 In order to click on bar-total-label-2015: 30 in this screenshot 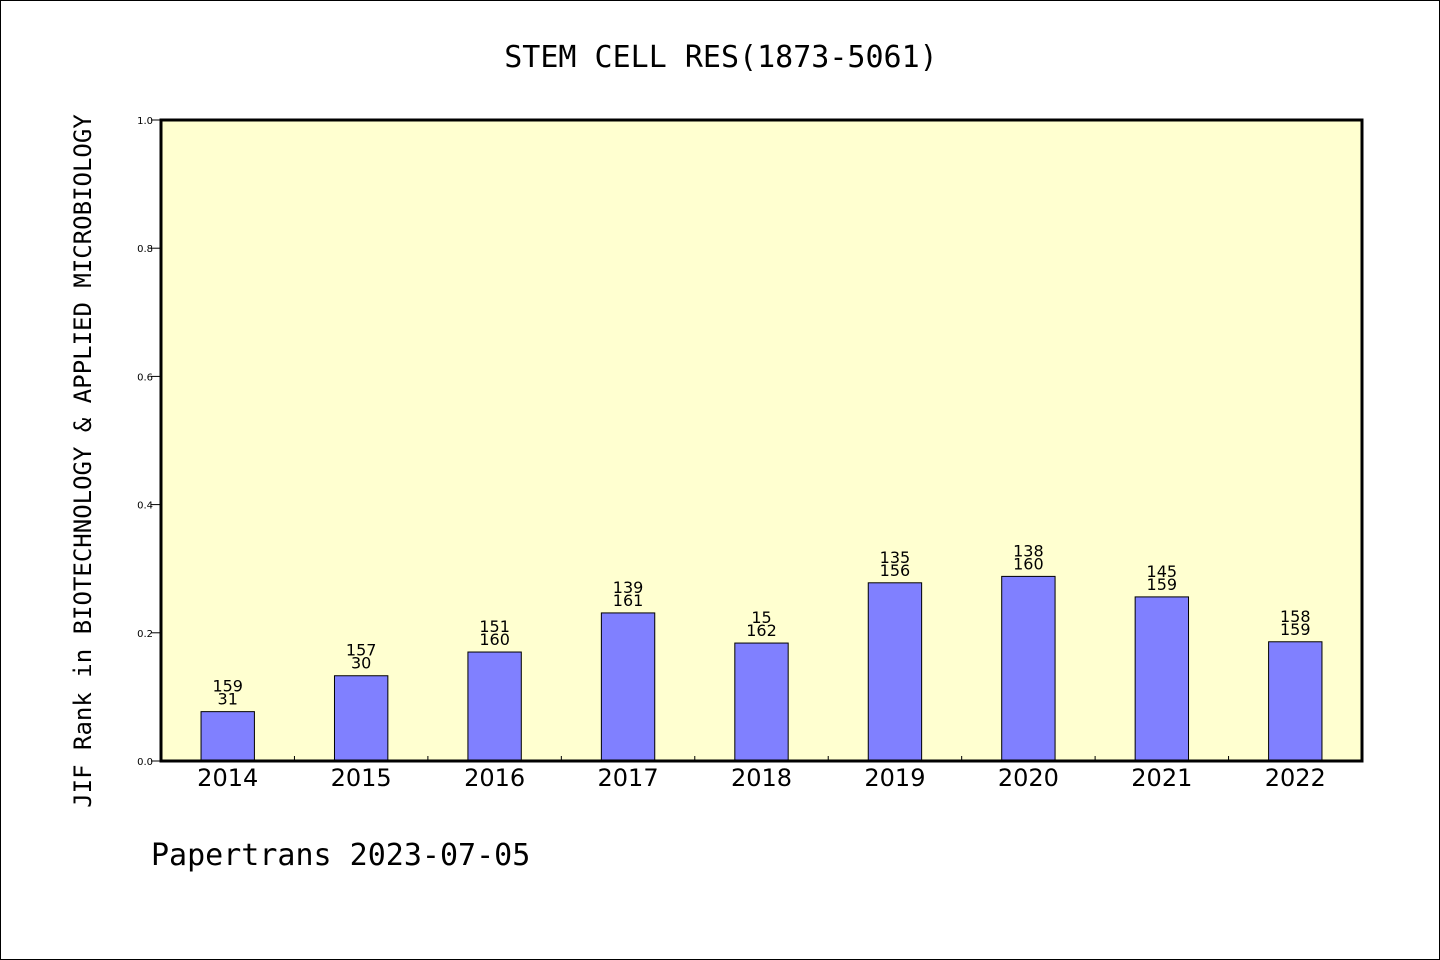, I will do `click(361, 663)`.